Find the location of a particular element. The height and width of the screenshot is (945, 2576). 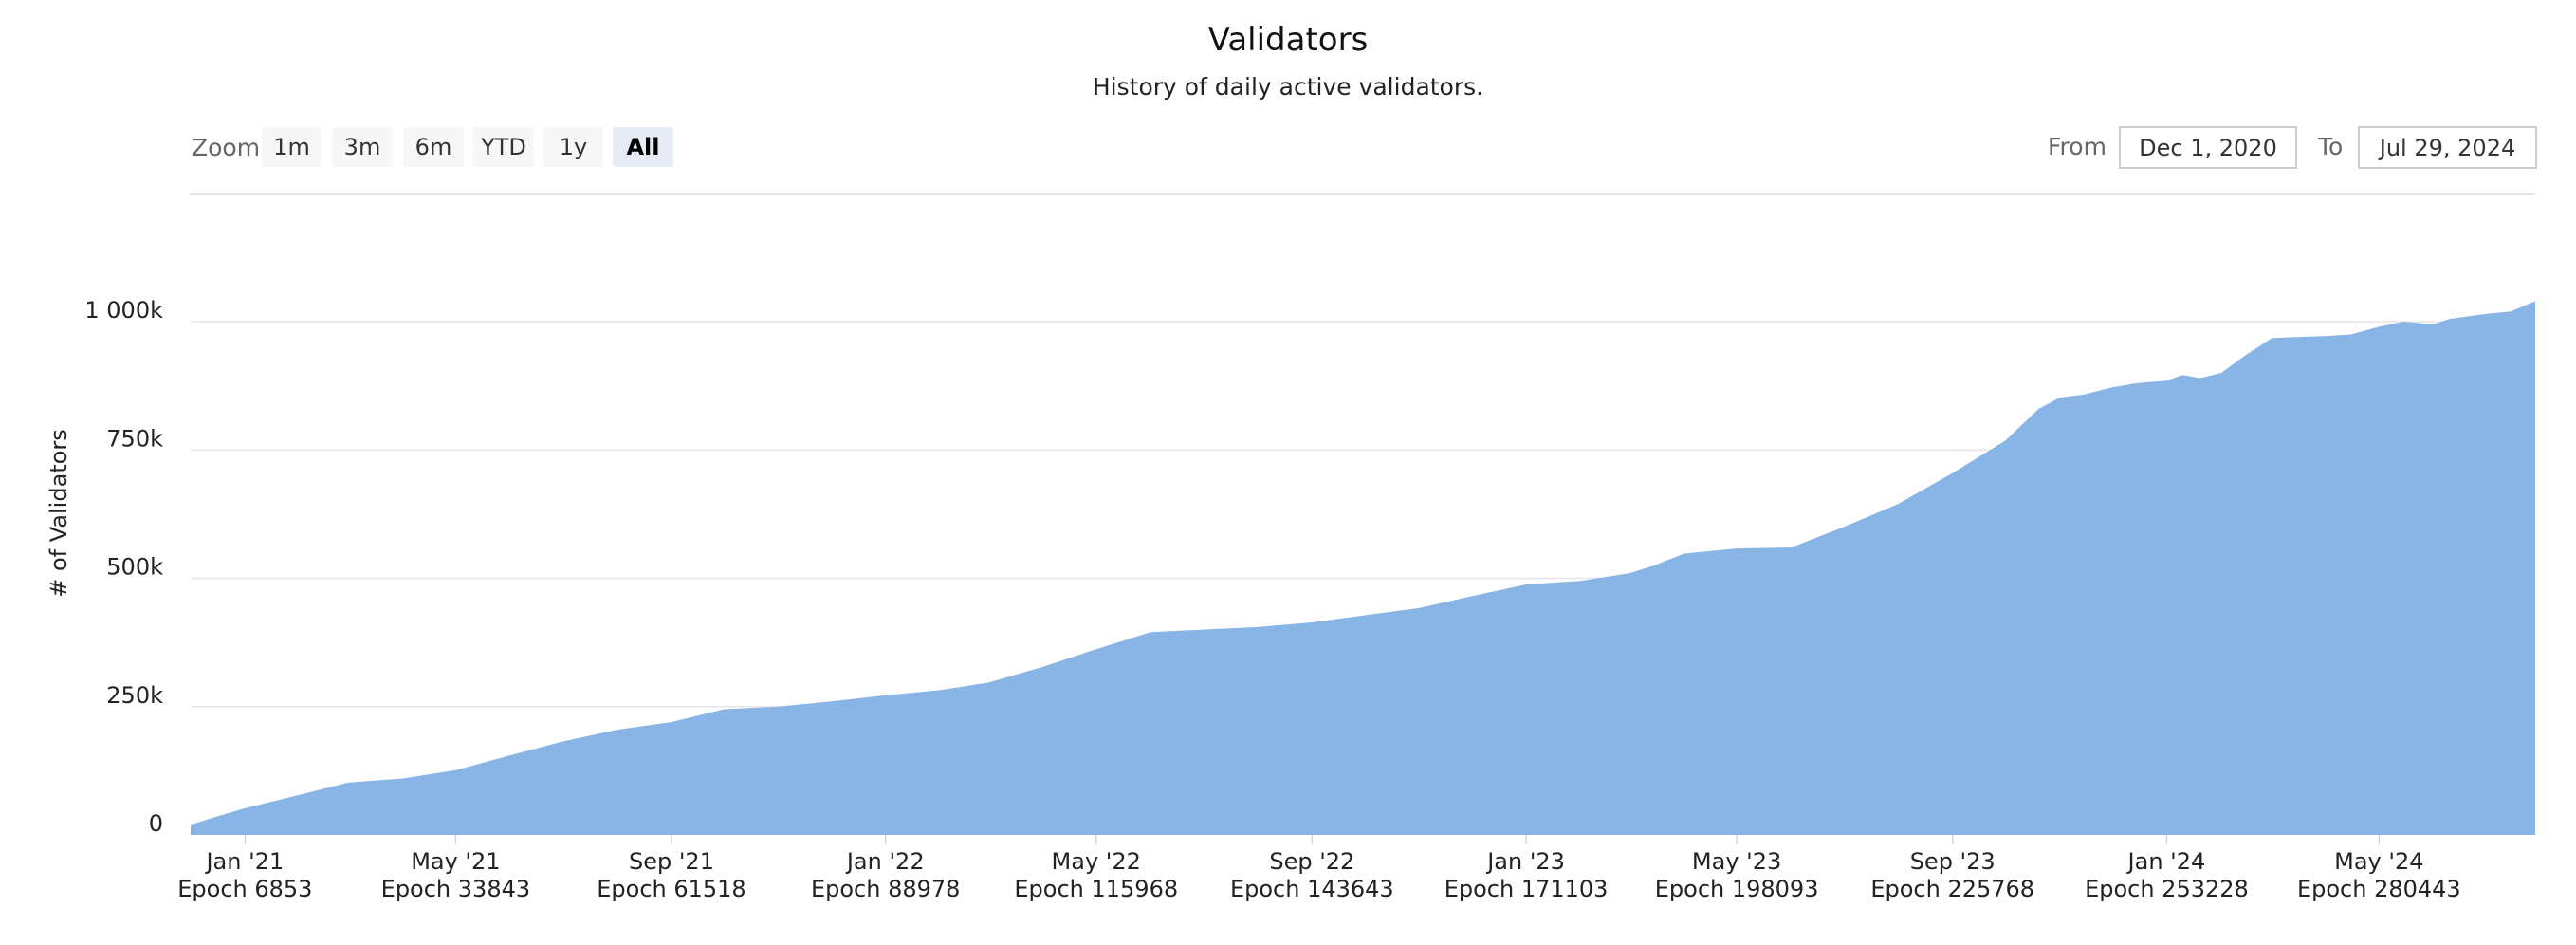

x-tick-epoch-label: Epoch 198093 is located at coordinates (1737, 889).